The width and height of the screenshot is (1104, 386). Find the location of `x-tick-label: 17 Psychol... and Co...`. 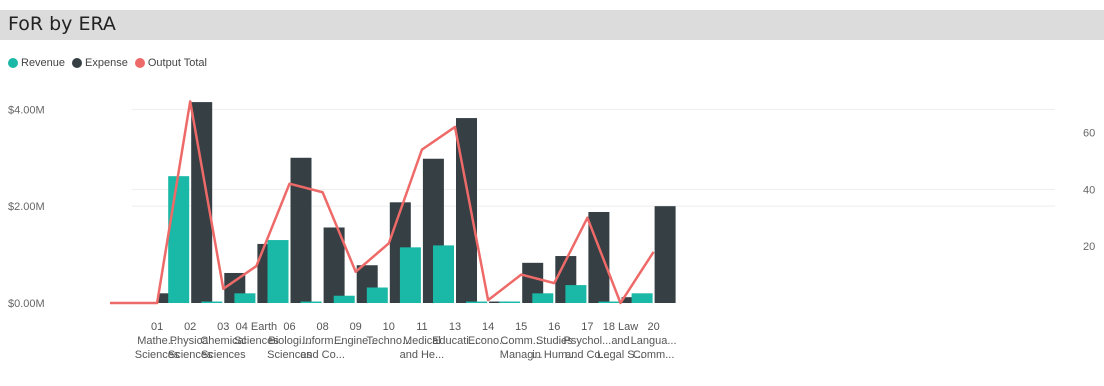

x-tick-label: 17 Psychol... and Co... is located at coordinates (588, 341).